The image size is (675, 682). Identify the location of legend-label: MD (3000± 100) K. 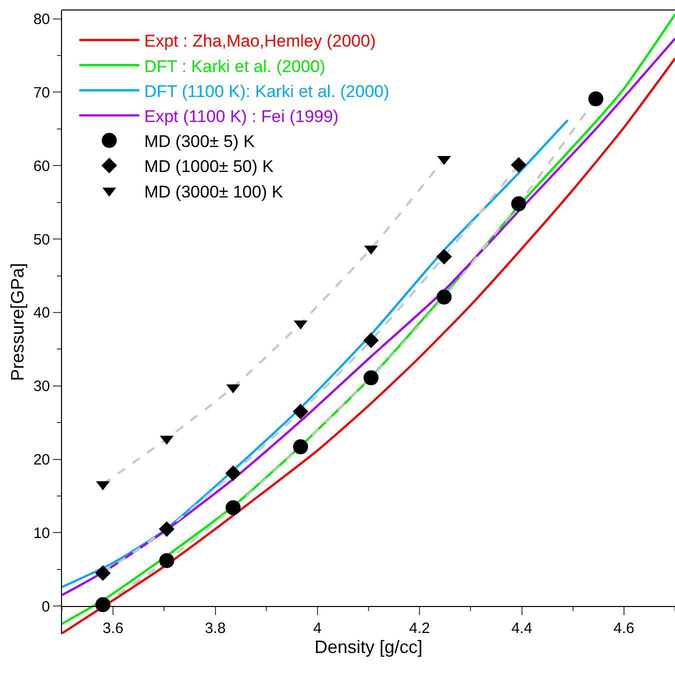
(214, 192).